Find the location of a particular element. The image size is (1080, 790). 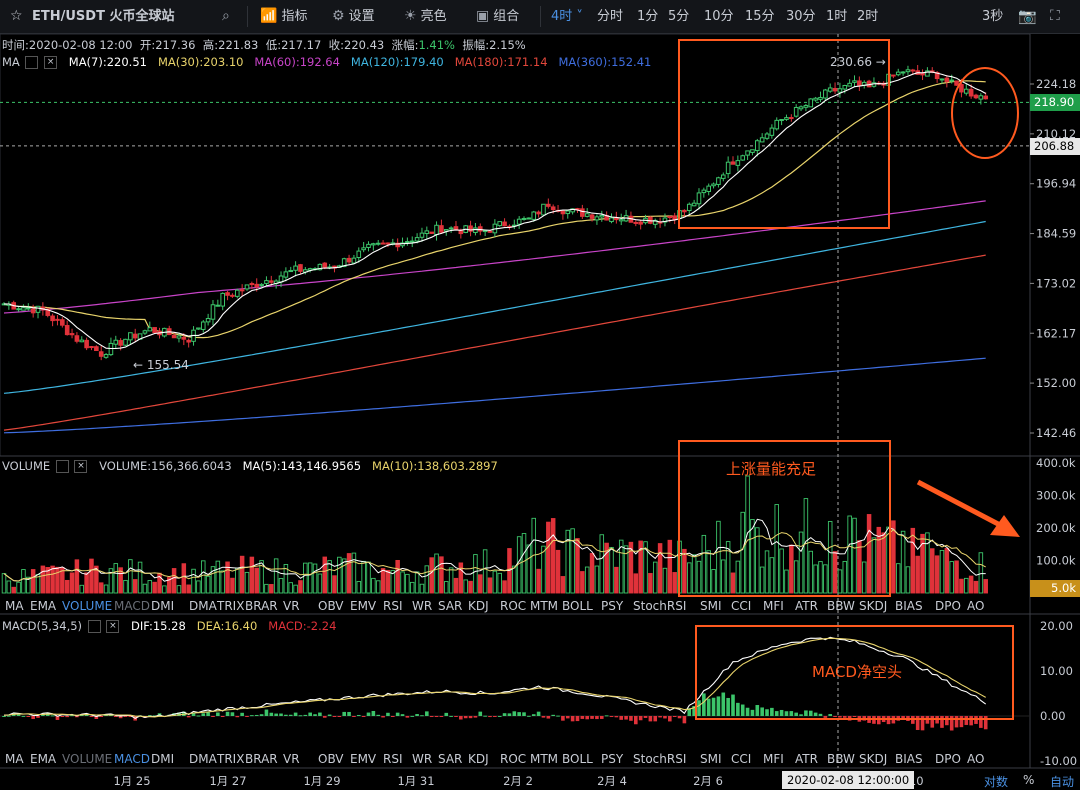

timeframe-15分: 15分 is located at coordinates (760, 16).